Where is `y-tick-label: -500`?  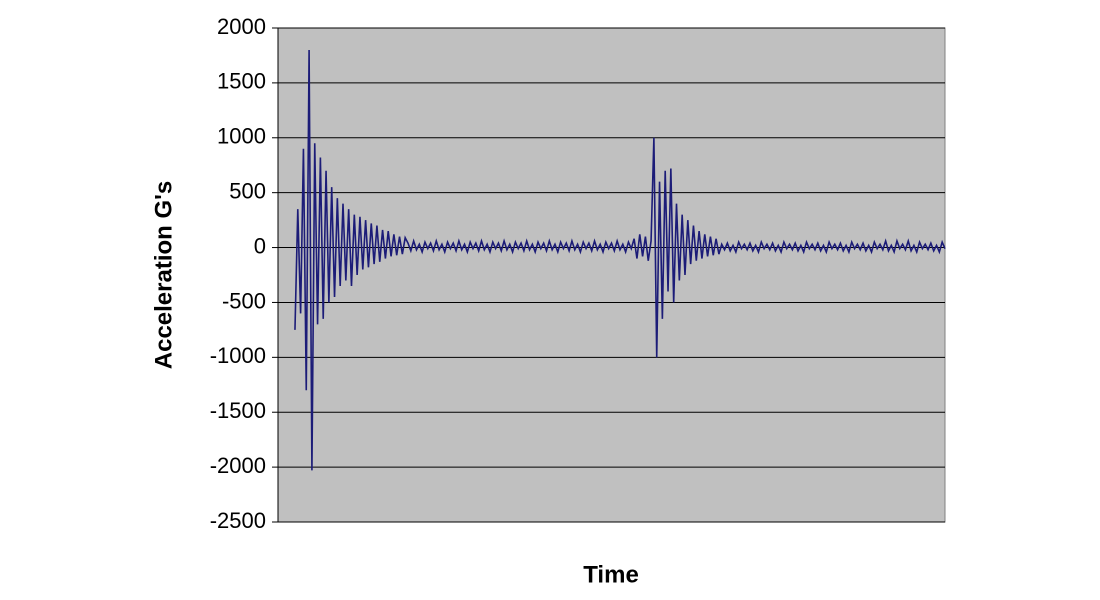 y-tick-label: -500 is located at coordinates (244, 300).